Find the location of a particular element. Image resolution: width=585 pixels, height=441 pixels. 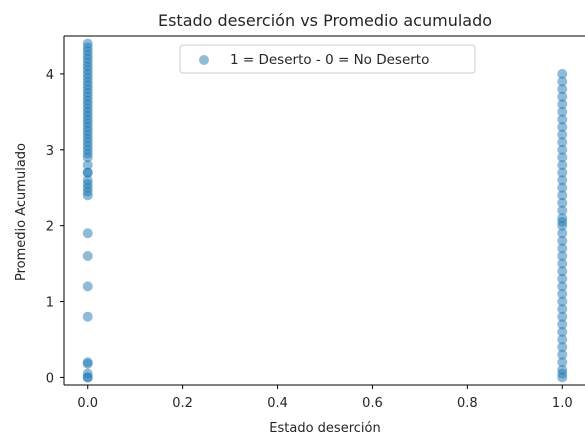

x-tick-label: 1.0 is located at coordinates (562, 403).